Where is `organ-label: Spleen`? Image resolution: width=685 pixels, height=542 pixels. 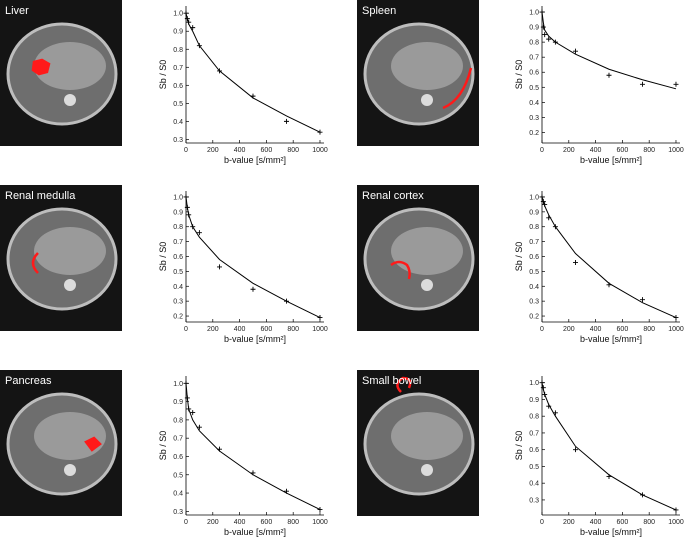
organ-label: Spleen is located at coordinates (379, 11).